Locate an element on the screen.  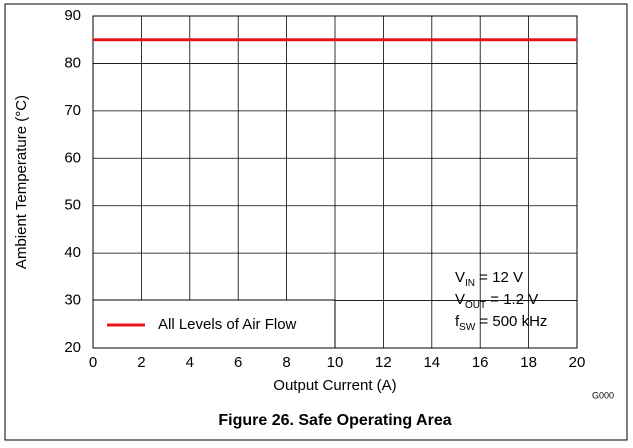
x-tick-label: 18 is located at coordinates (528, 362).